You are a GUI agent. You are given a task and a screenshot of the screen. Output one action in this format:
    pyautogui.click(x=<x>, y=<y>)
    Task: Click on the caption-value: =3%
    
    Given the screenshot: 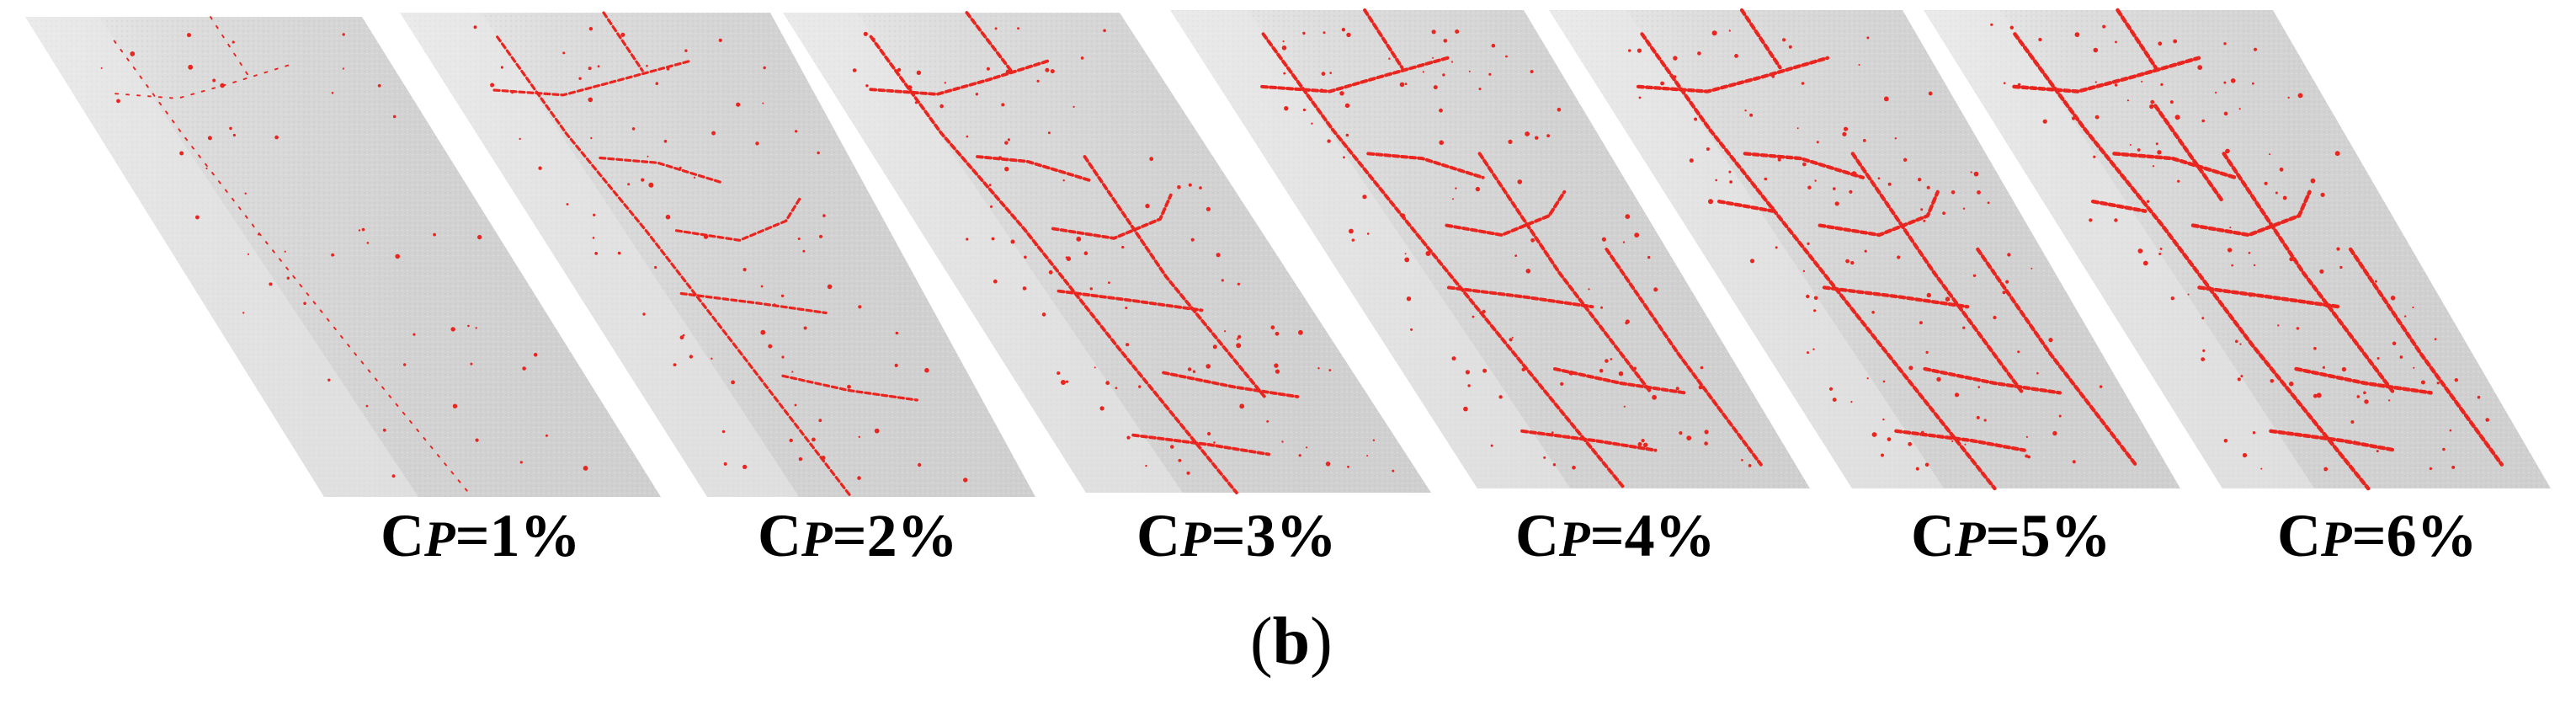 What is the action you would take?
    pyautogui.click(x=1274, y=535)
    